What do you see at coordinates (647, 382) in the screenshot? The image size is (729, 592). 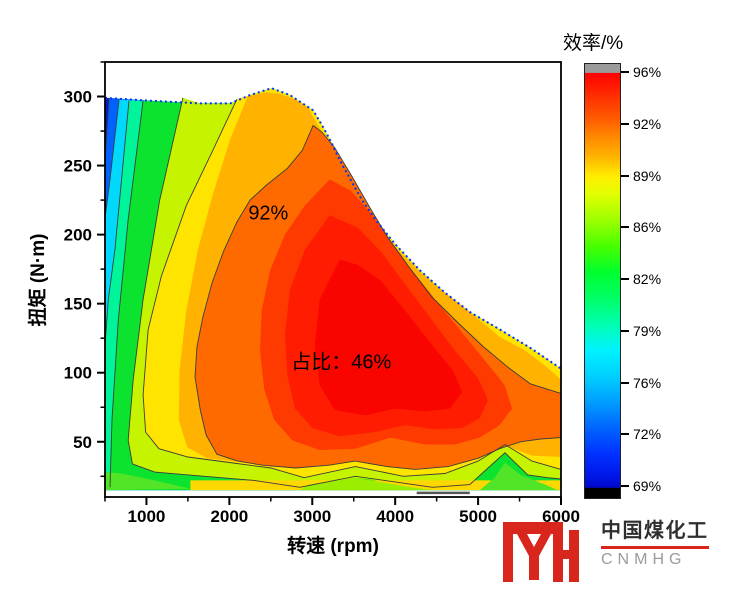 I see `colorbar-tick-label: 76%` at bounding box center [647, 382].